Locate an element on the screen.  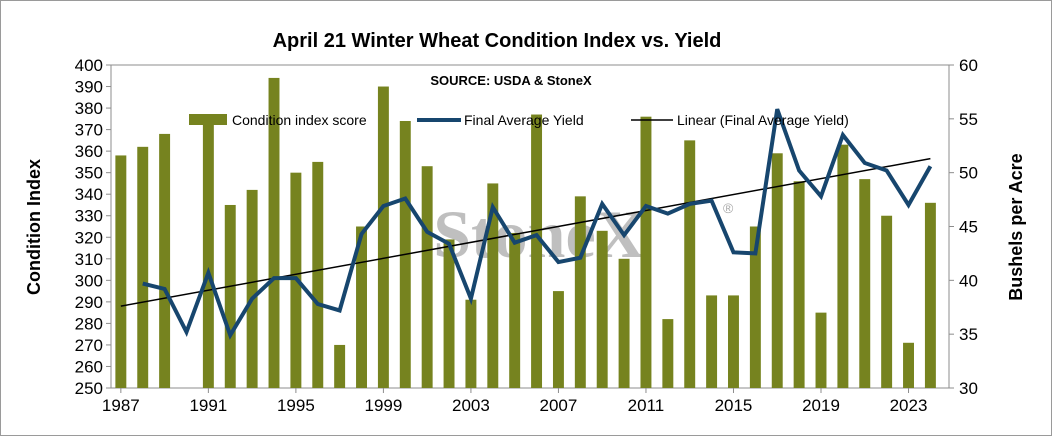
bar-2012 is located at coordinates (667, 353).